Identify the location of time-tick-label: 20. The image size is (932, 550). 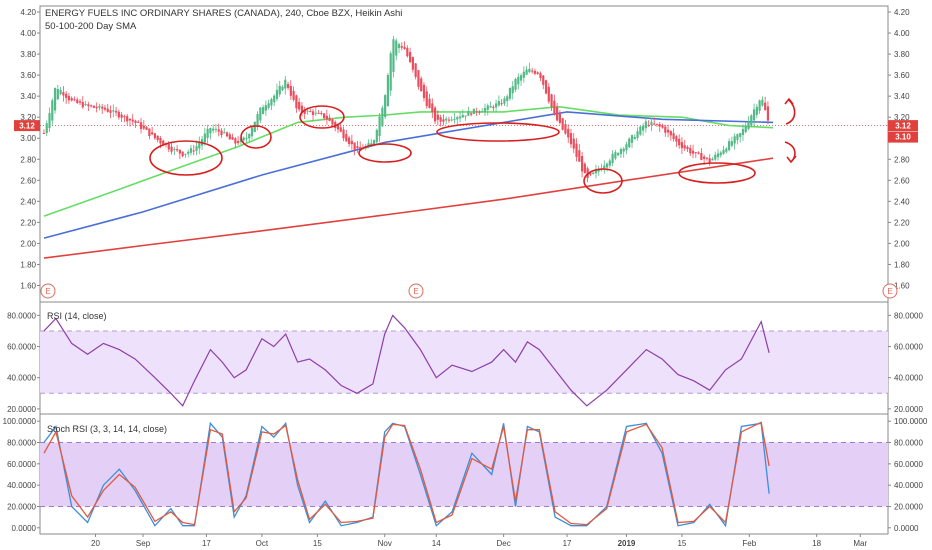
(95, 543).